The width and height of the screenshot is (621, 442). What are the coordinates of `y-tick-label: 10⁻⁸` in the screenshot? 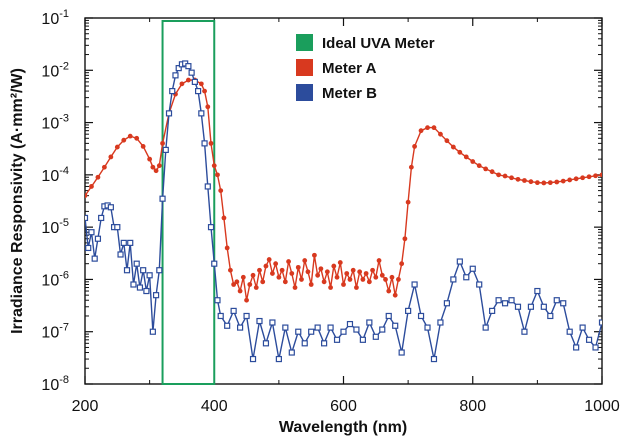 It's located at (55, 384).